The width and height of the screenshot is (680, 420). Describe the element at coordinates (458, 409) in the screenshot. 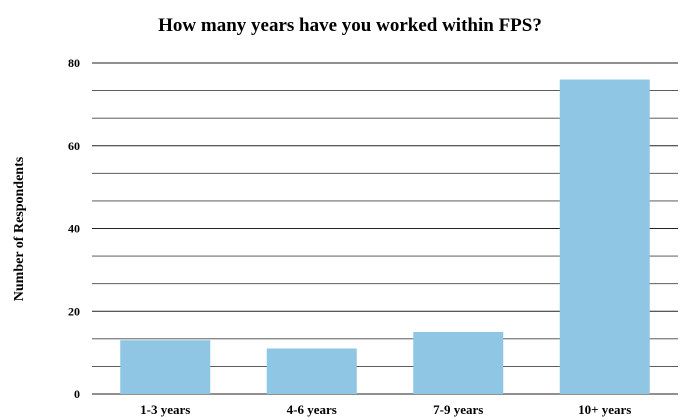

I see `x-tick-label: 7-9 years` at that location.